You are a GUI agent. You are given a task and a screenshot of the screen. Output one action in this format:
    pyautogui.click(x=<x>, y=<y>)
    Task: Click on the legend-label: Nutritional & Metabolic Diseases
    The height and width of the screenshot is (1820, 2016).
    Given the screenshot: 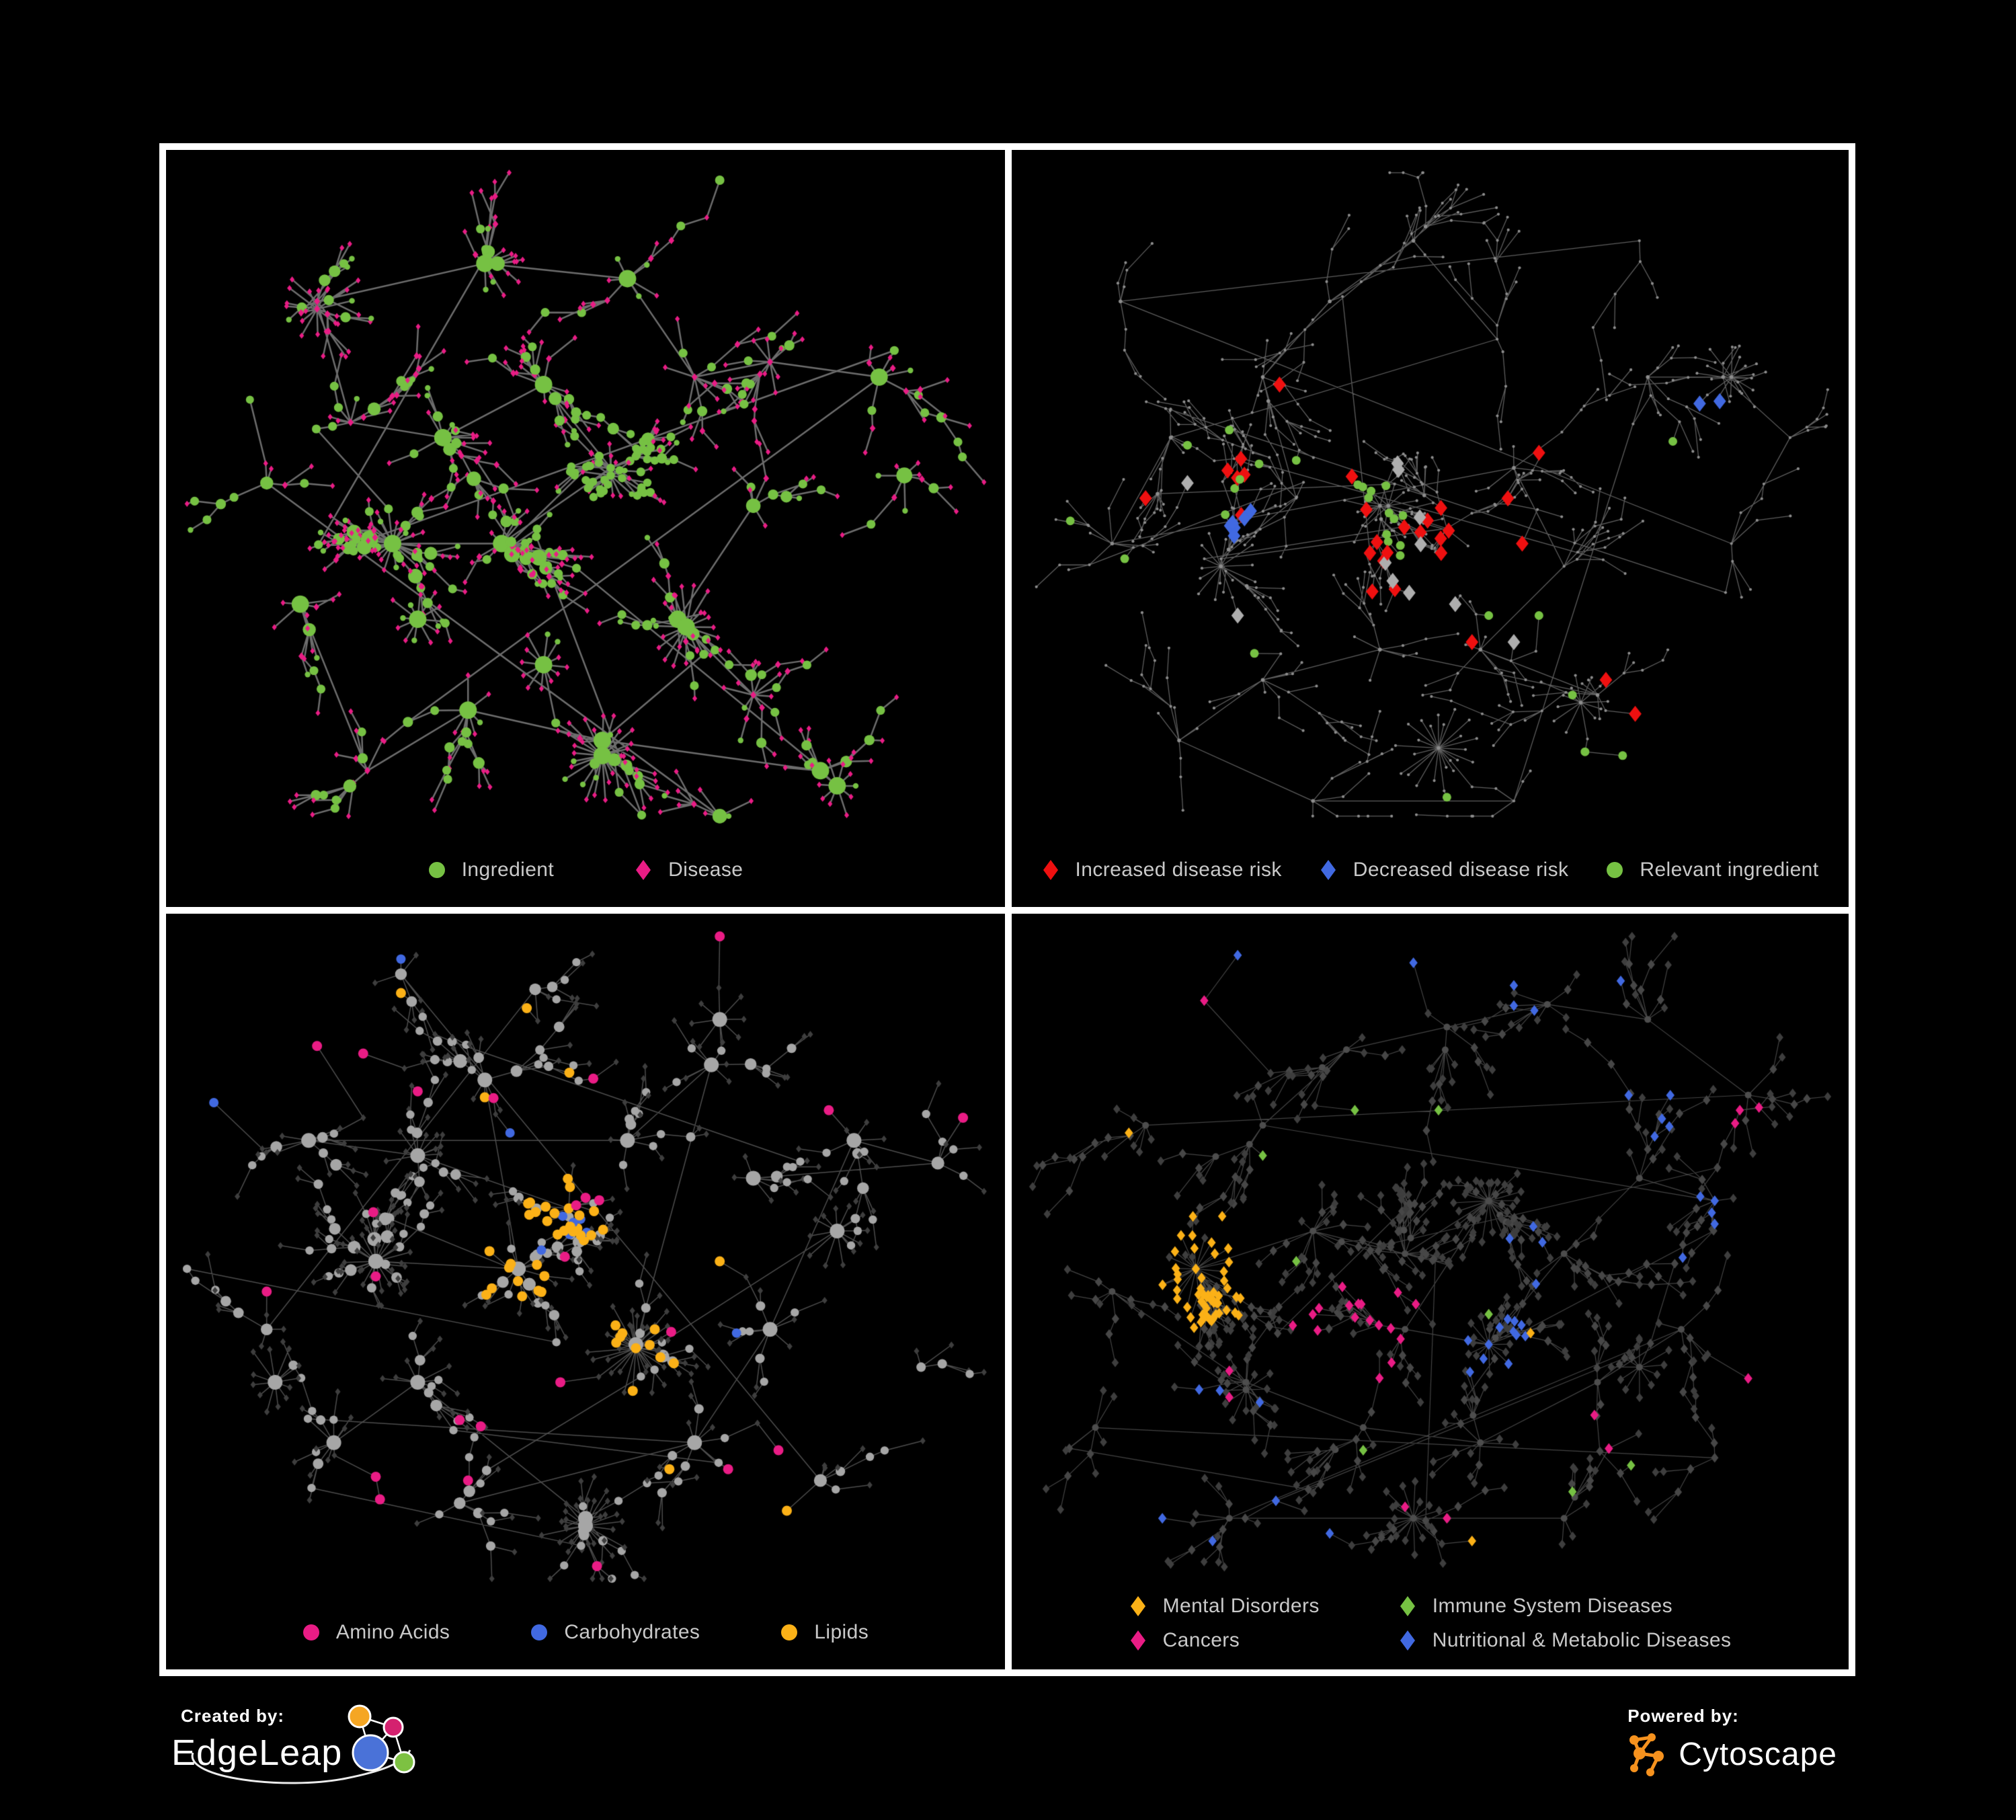 What is the action you would take?
    pyautogui.click(x=1582, y=1640)
    